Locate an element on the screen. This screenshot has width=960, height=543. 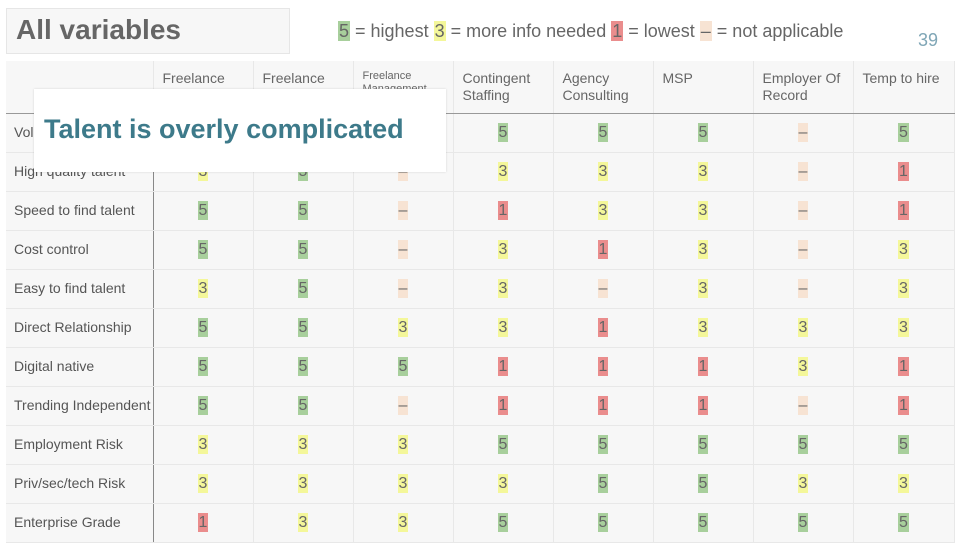
title-box is located at coordinates (148, 31).